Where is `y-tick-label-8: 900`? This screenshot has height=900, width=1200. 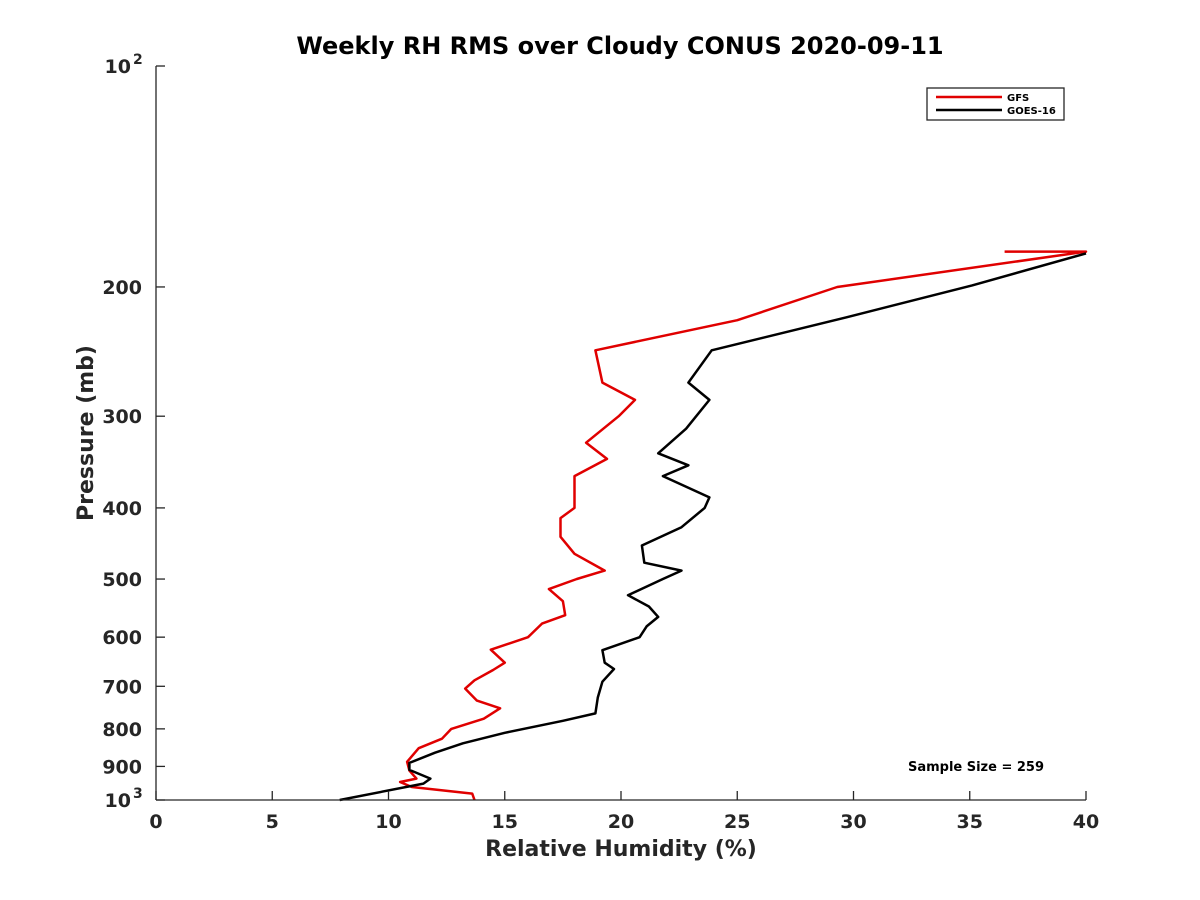
y-tick-label-8: 900 is located at coordinates (122, 767).